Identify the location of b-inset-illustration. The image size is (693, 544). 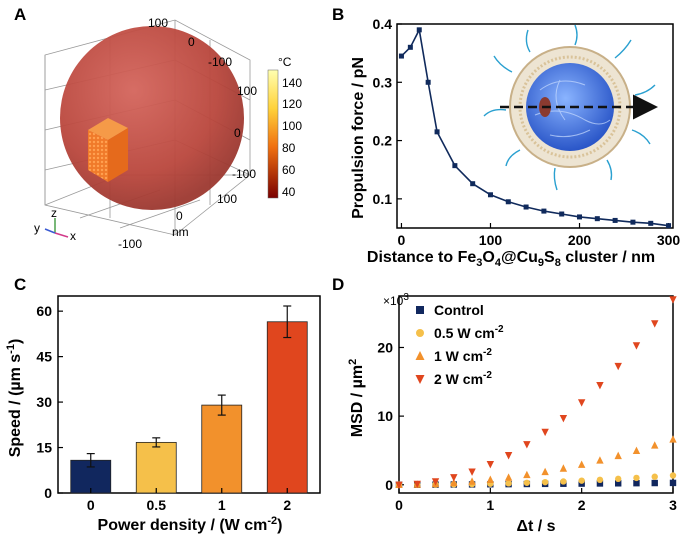
(570, 107).